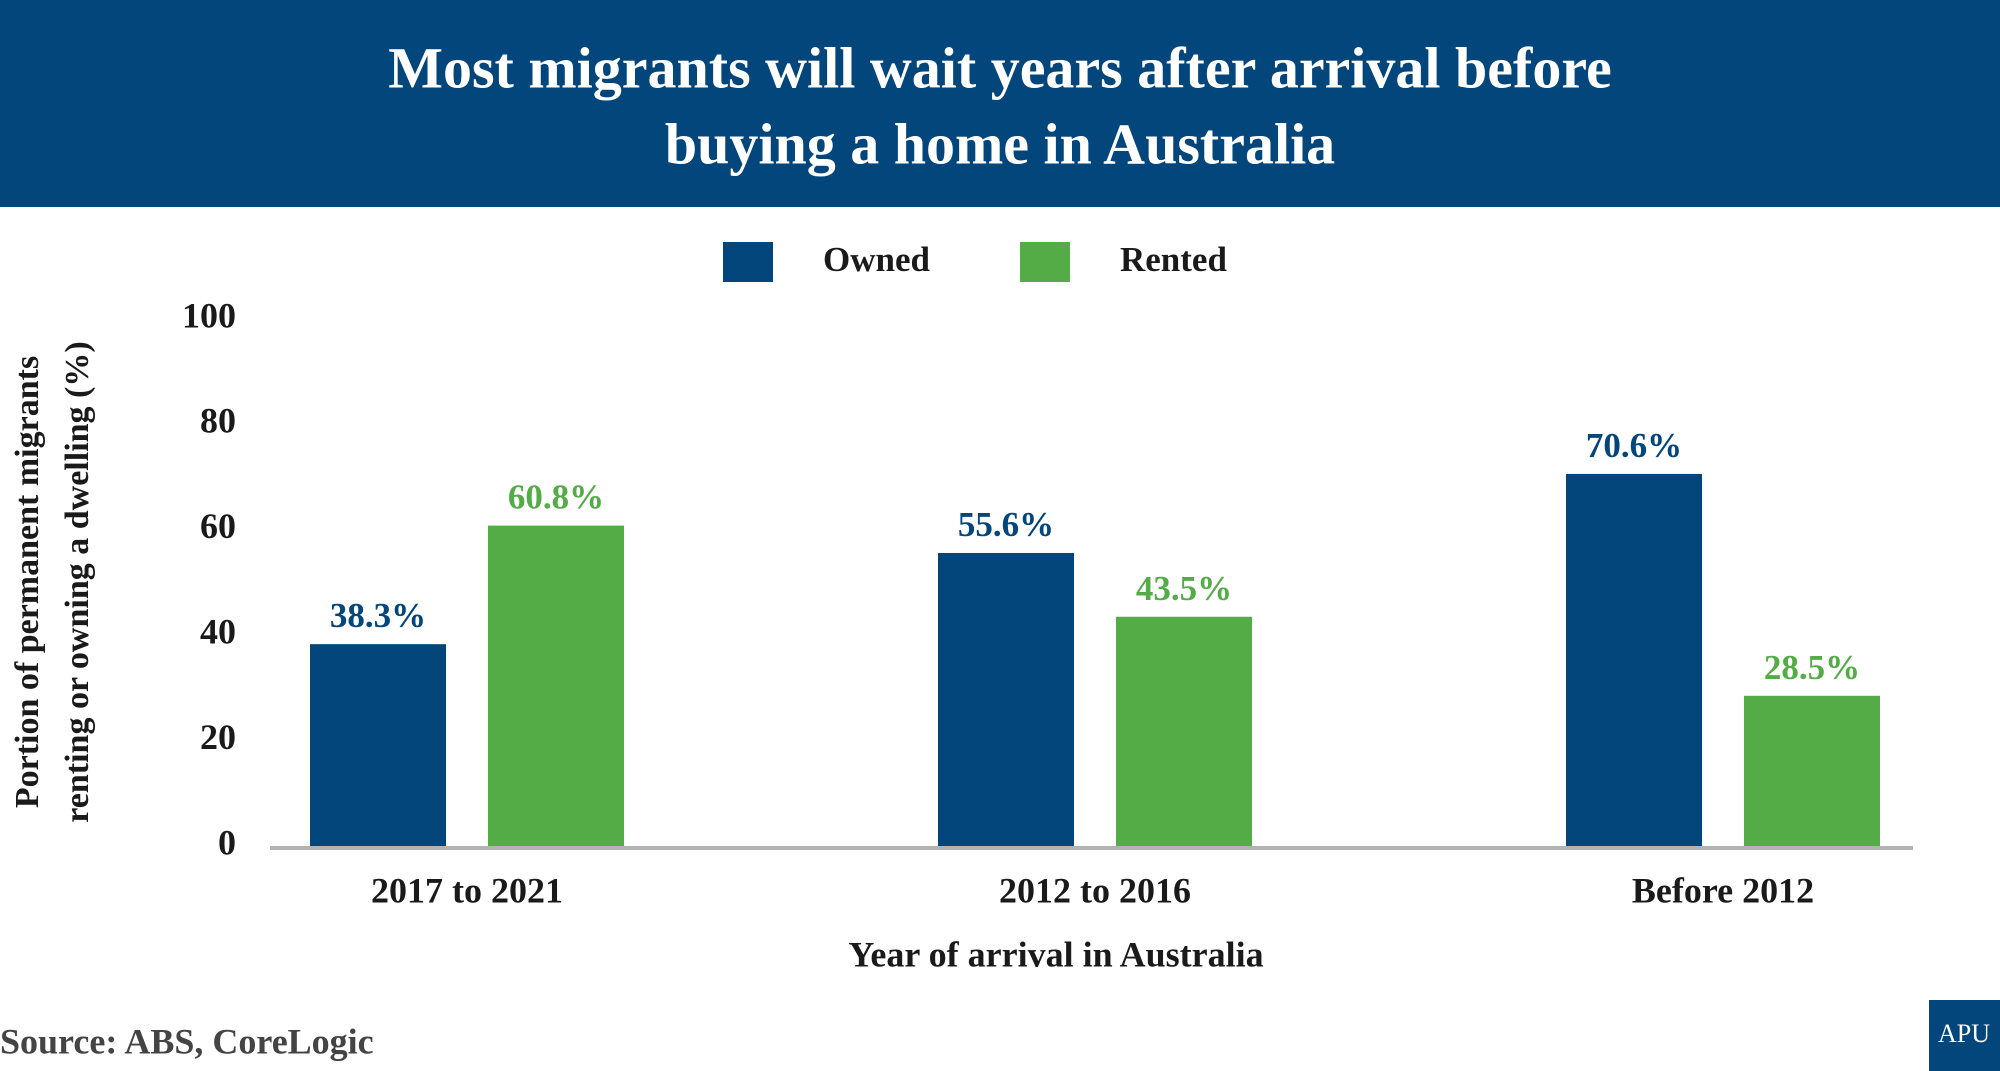 The image size is (2000, 1071). Describe the element at coordinates (1055, 954) in the screenshot. I see `x-axis-title: Year of arrival in Australia` at that location.